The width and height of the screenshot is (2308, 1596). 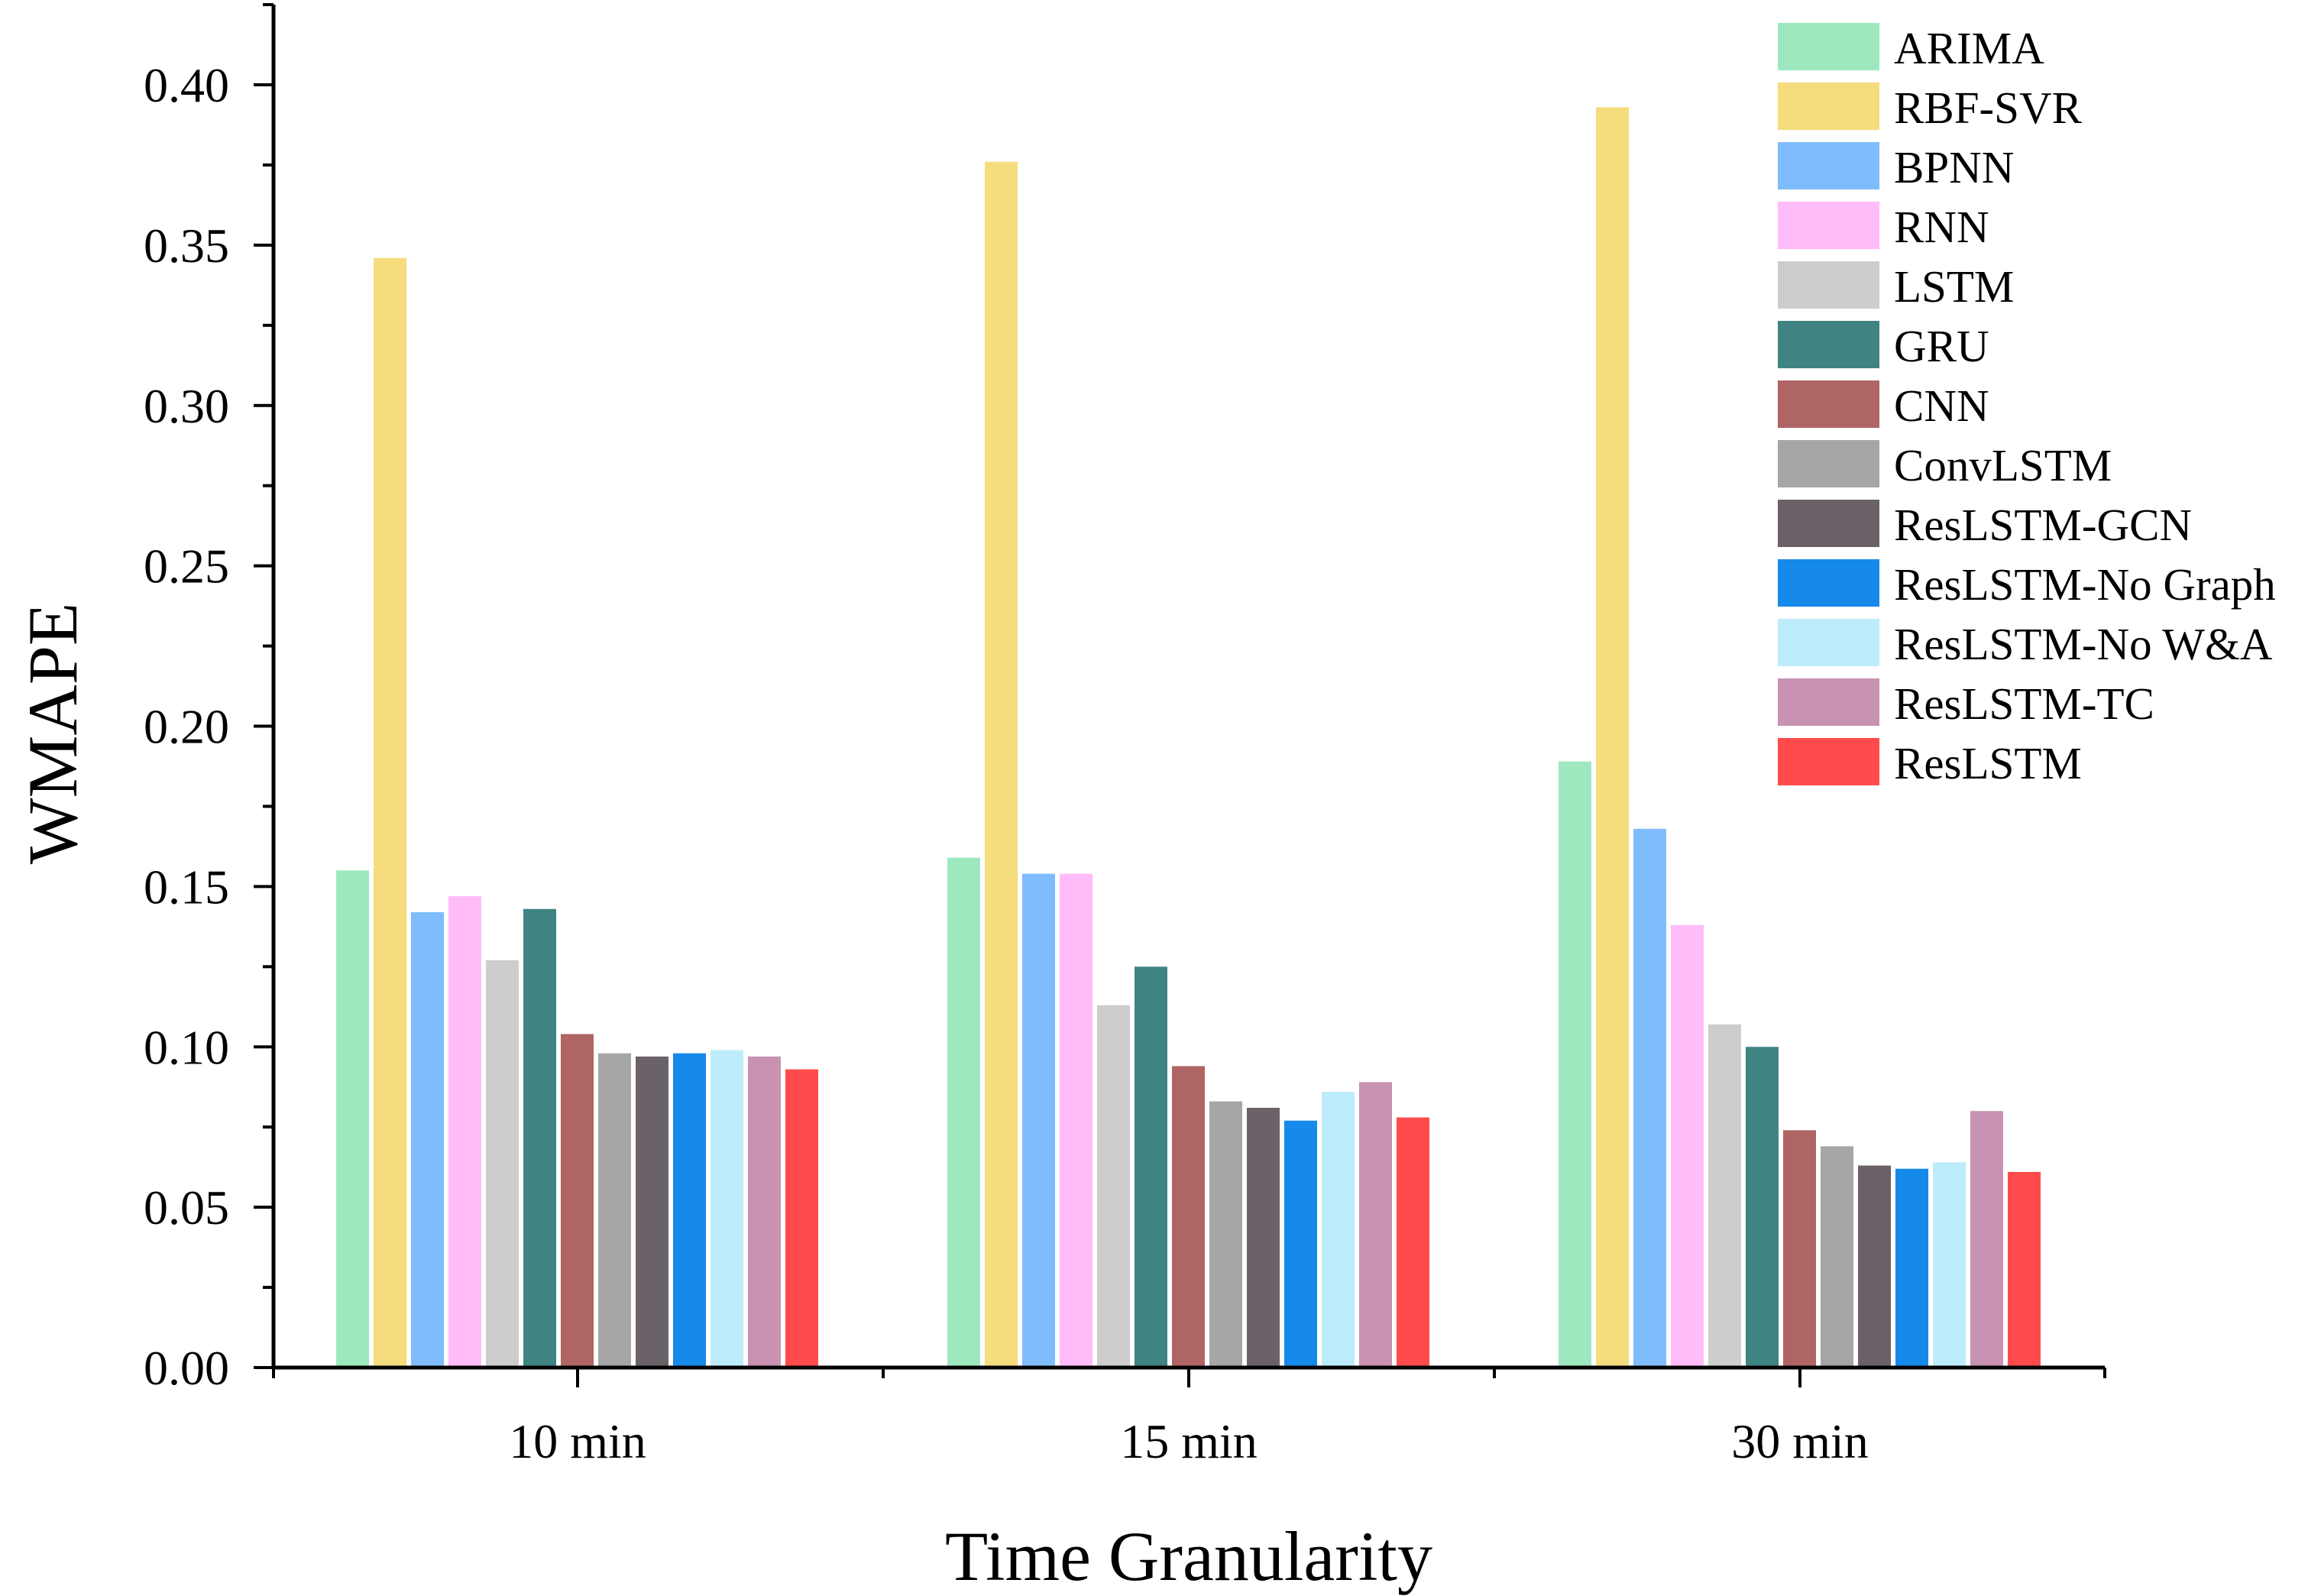 What do you see at coordinates (1828, 642) in the screenshot?
I see `legend-swatch-reslstm-no-w-a` at bounding box center [1828, 642].